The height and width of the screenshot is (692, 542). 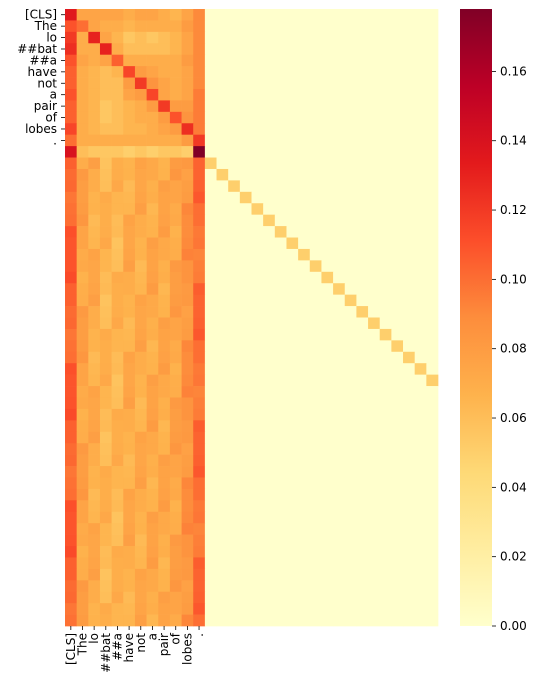 I want to click on x-tick-label: not, so click(x=141, y=643).